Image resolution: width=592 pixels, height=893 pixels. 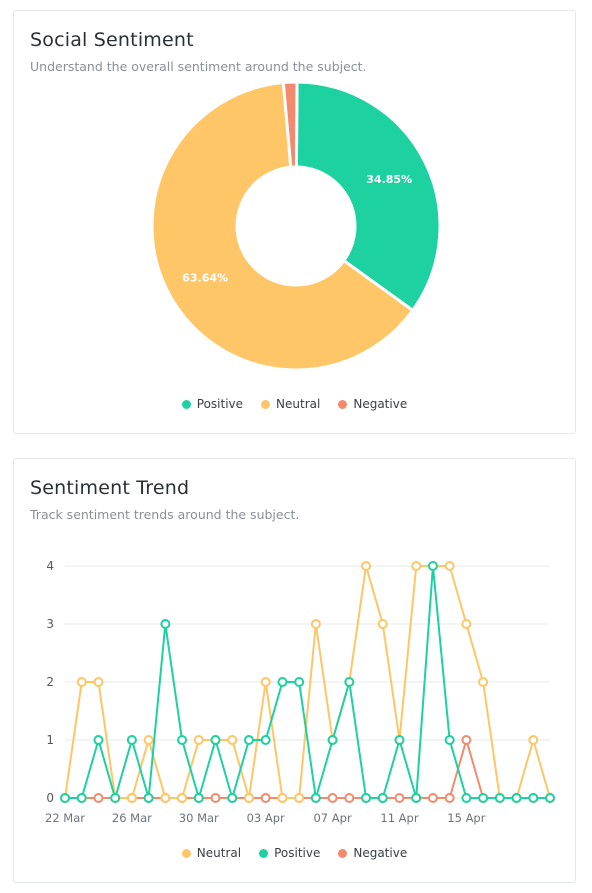 I want to click on donut-legend-item-neutral: Neutral, so click(x=290, y=404).